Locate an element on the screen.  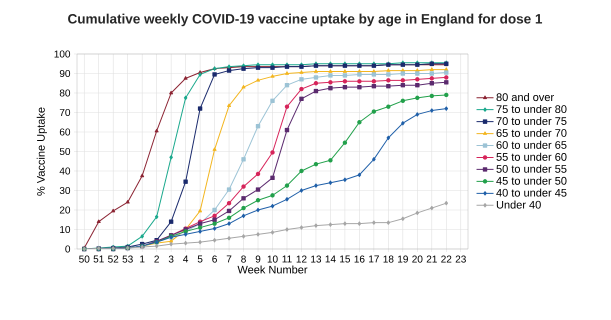
x-tick-label: 3 is located at coordinates (171, 259).